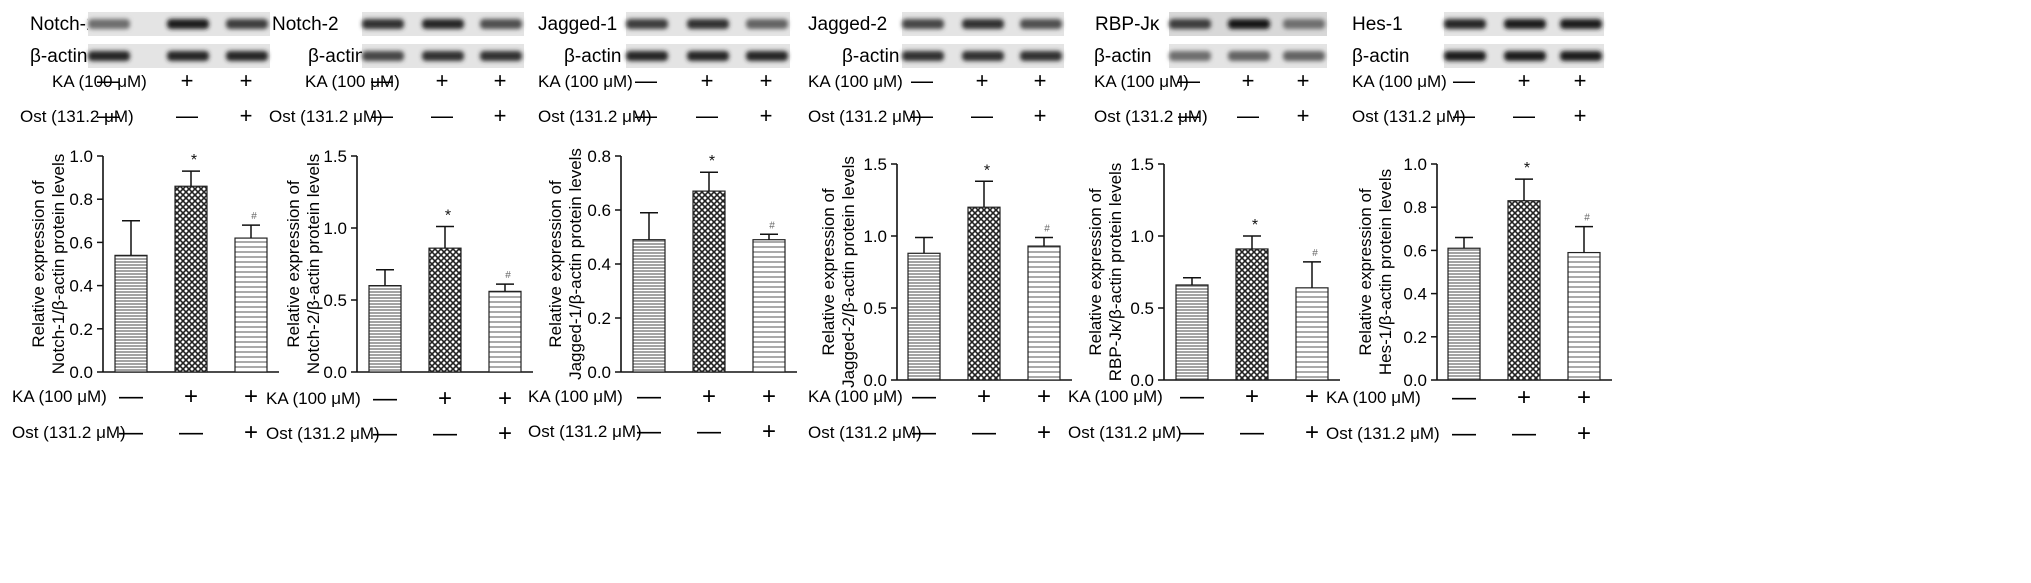  What do you see at coordinates (599, 318) in the screenshot?
I see `y-tick-label: 0.2` at bounding box center [599, 318].